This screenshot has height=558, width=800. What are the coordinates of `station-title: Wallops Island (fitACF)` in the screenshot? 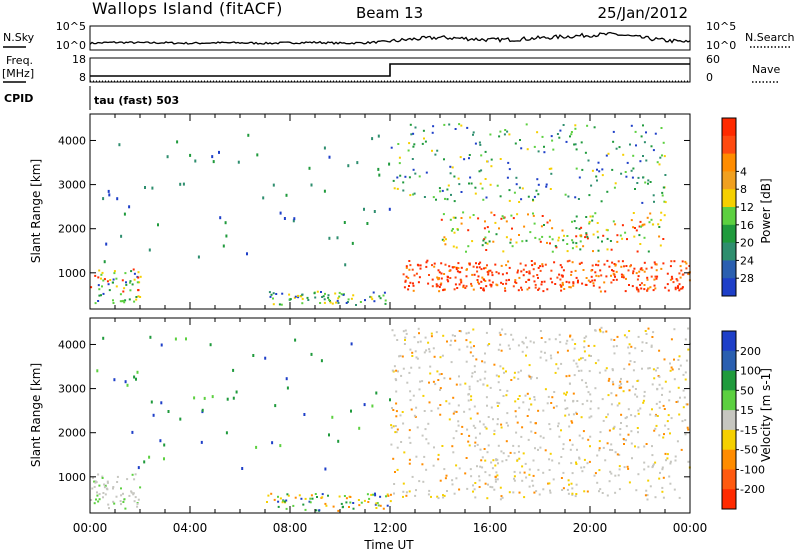 It's located at (187, 9).